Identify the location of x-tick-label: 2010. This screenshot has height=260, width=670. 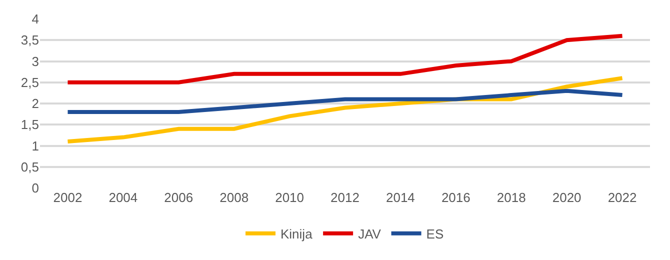
(289, 197).